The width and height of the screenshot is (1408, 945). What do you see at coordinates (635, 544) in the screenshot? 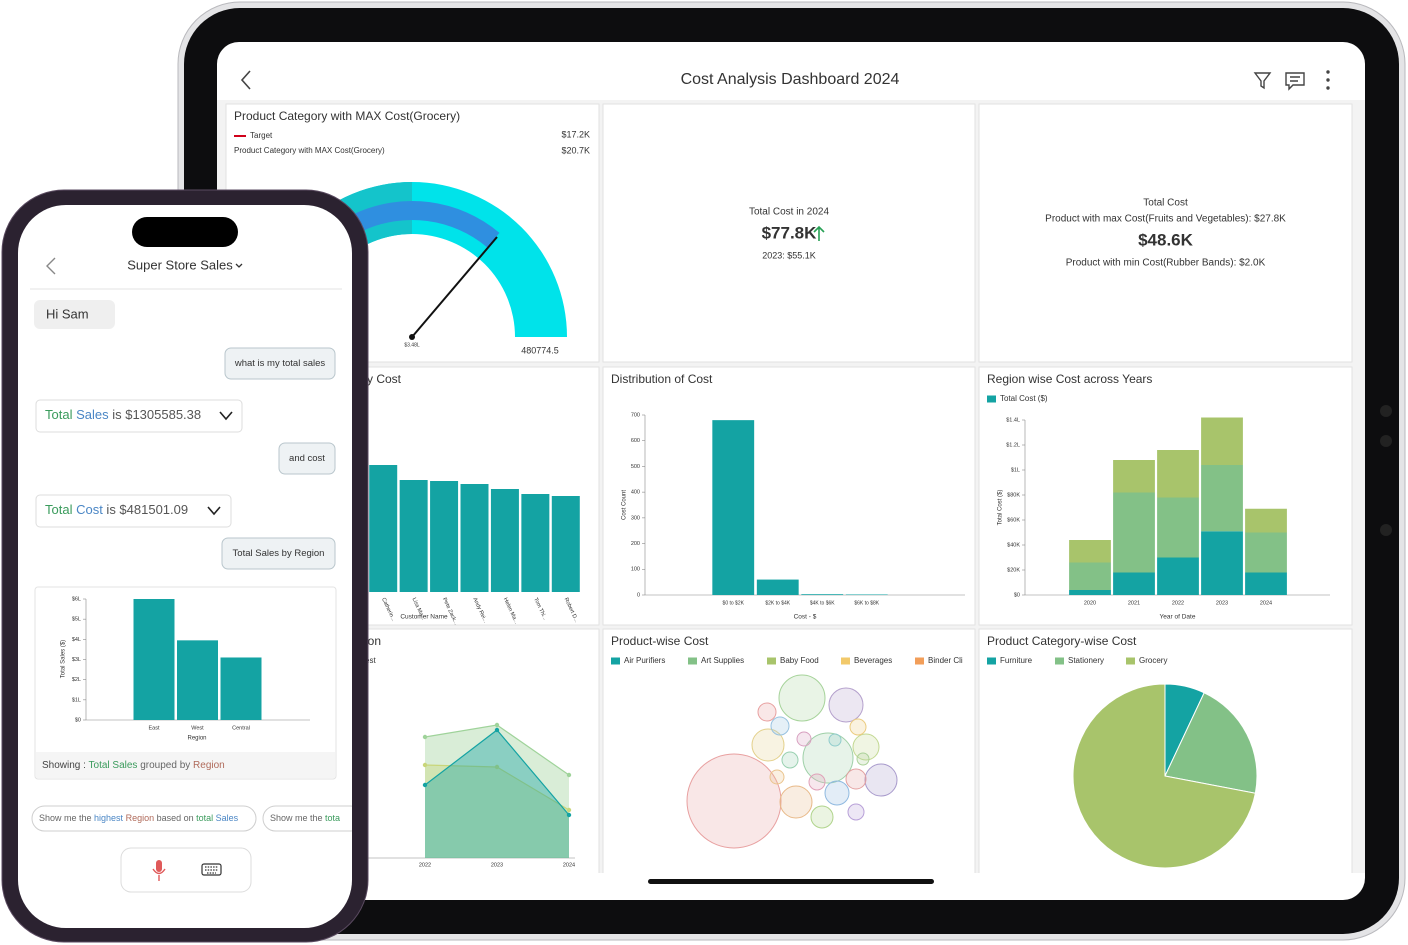
I see `y-tick-label: 200` at bounding box center [635, 544].